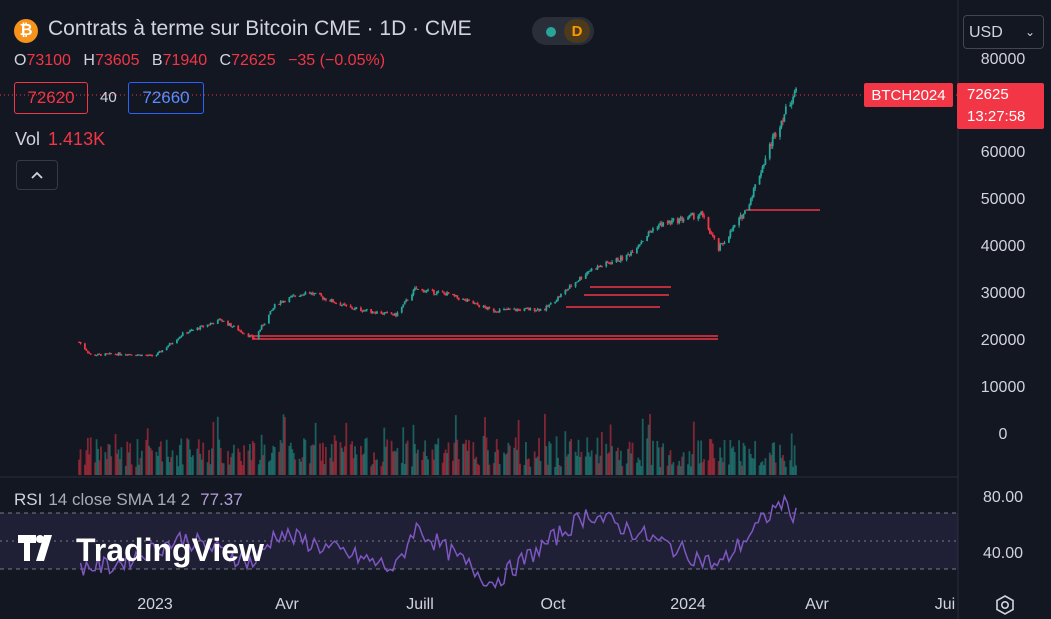 The height and width of the screenshot is (619, 1051). What do you see at coordinates (77, 139) in the screenshot?
I see `volume-value: 1.413K` at bounding box center [77, 139].